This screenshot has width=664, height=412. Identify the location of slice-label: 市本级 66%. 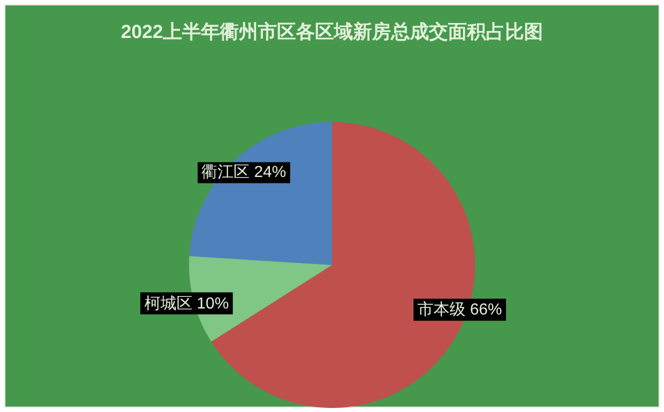
(460, 309).